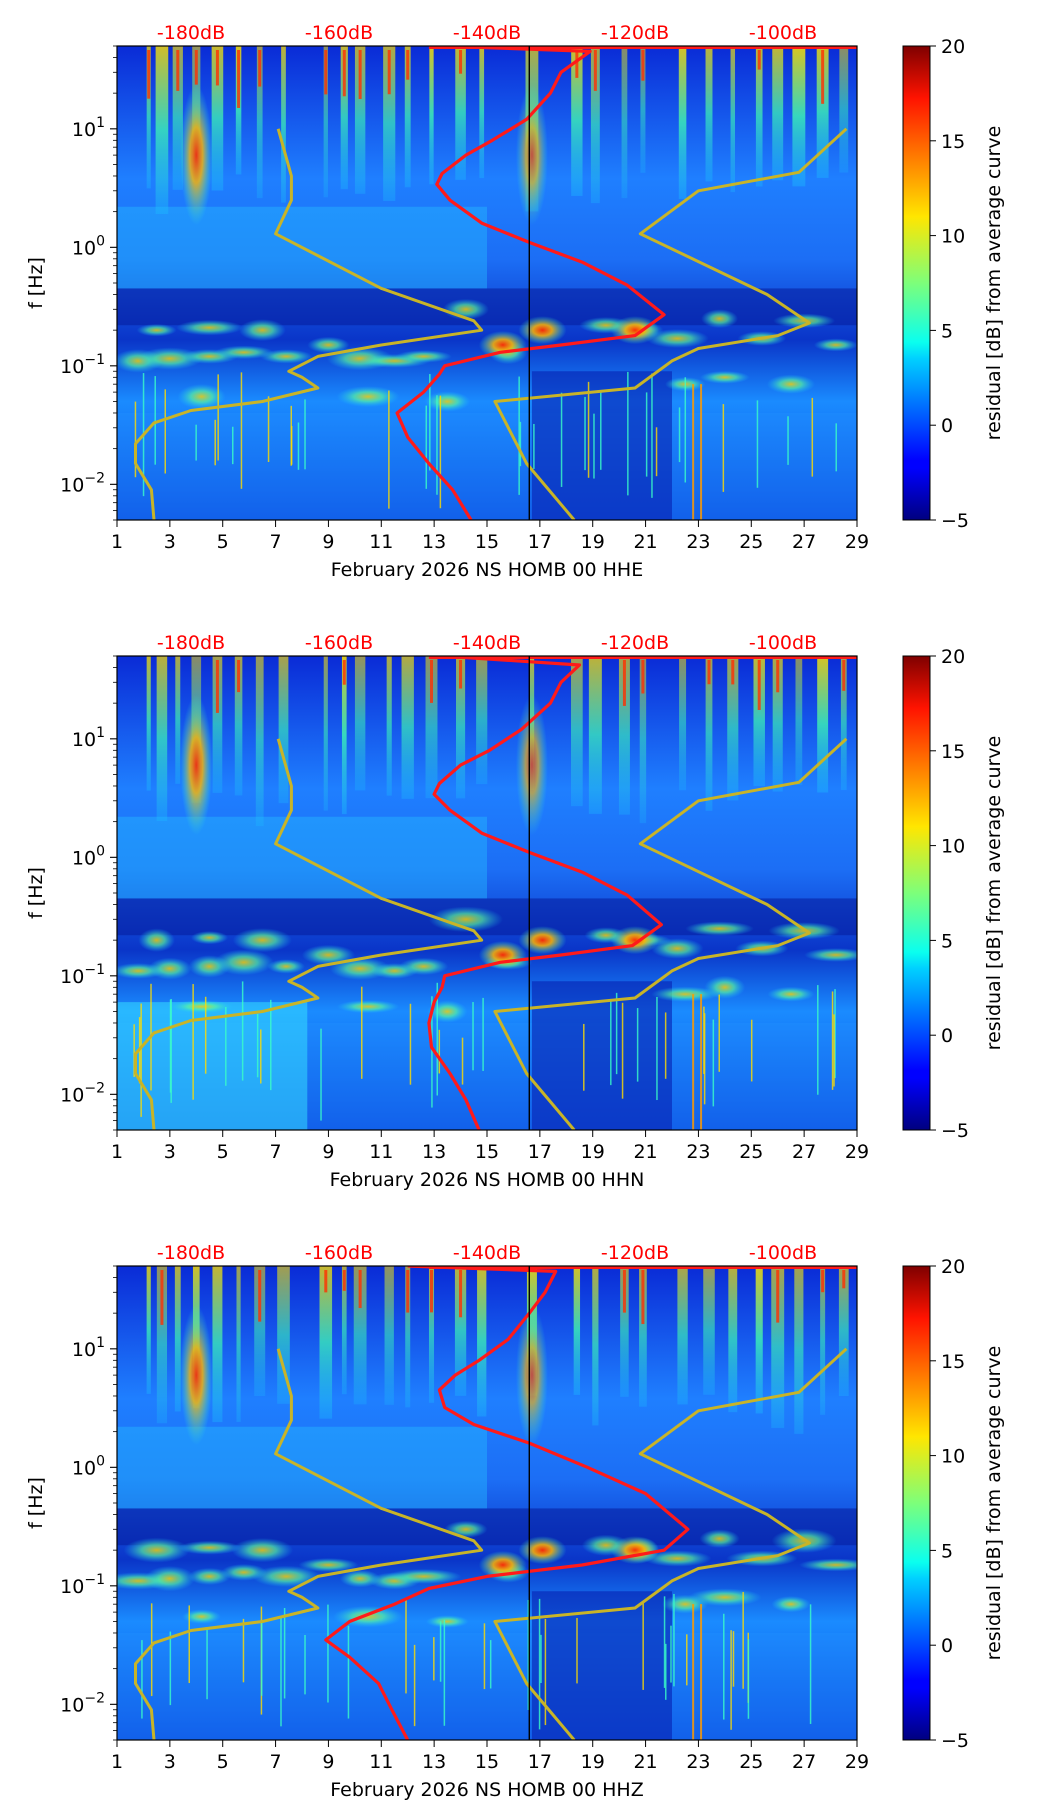  I want to click on db-scale-label: -180dB, so click(191, 643).